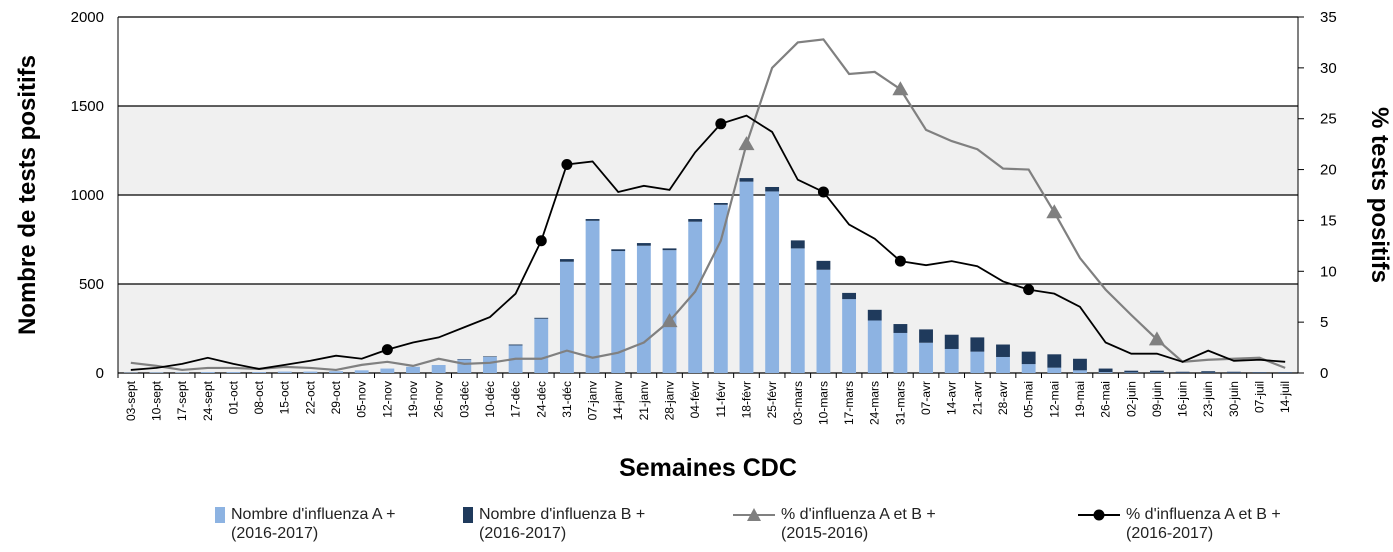 The height and width of the screenshot is (552, 1393). I want to click on x-tick-label: 03-sept, so click(131, 400).